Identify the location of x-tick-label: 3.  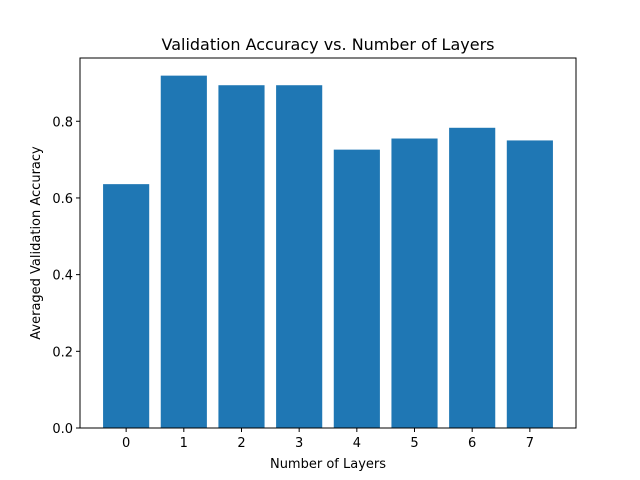
(299, 443).